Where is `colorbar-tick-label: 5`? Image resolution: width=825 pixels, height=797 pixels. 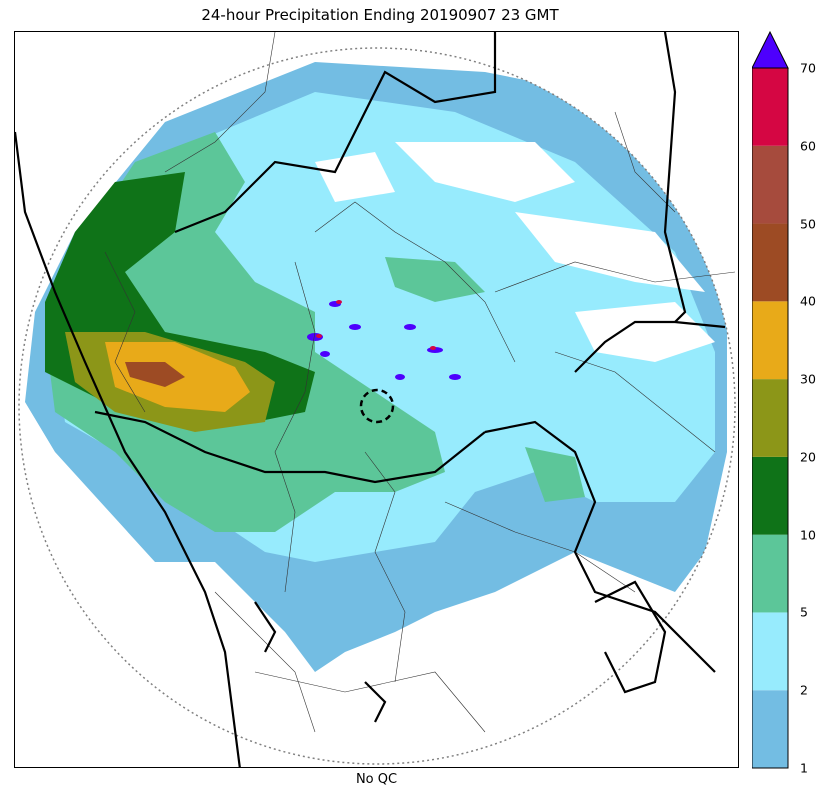
colorbar-tick-label: 5 is located at coordinates (804, 612).